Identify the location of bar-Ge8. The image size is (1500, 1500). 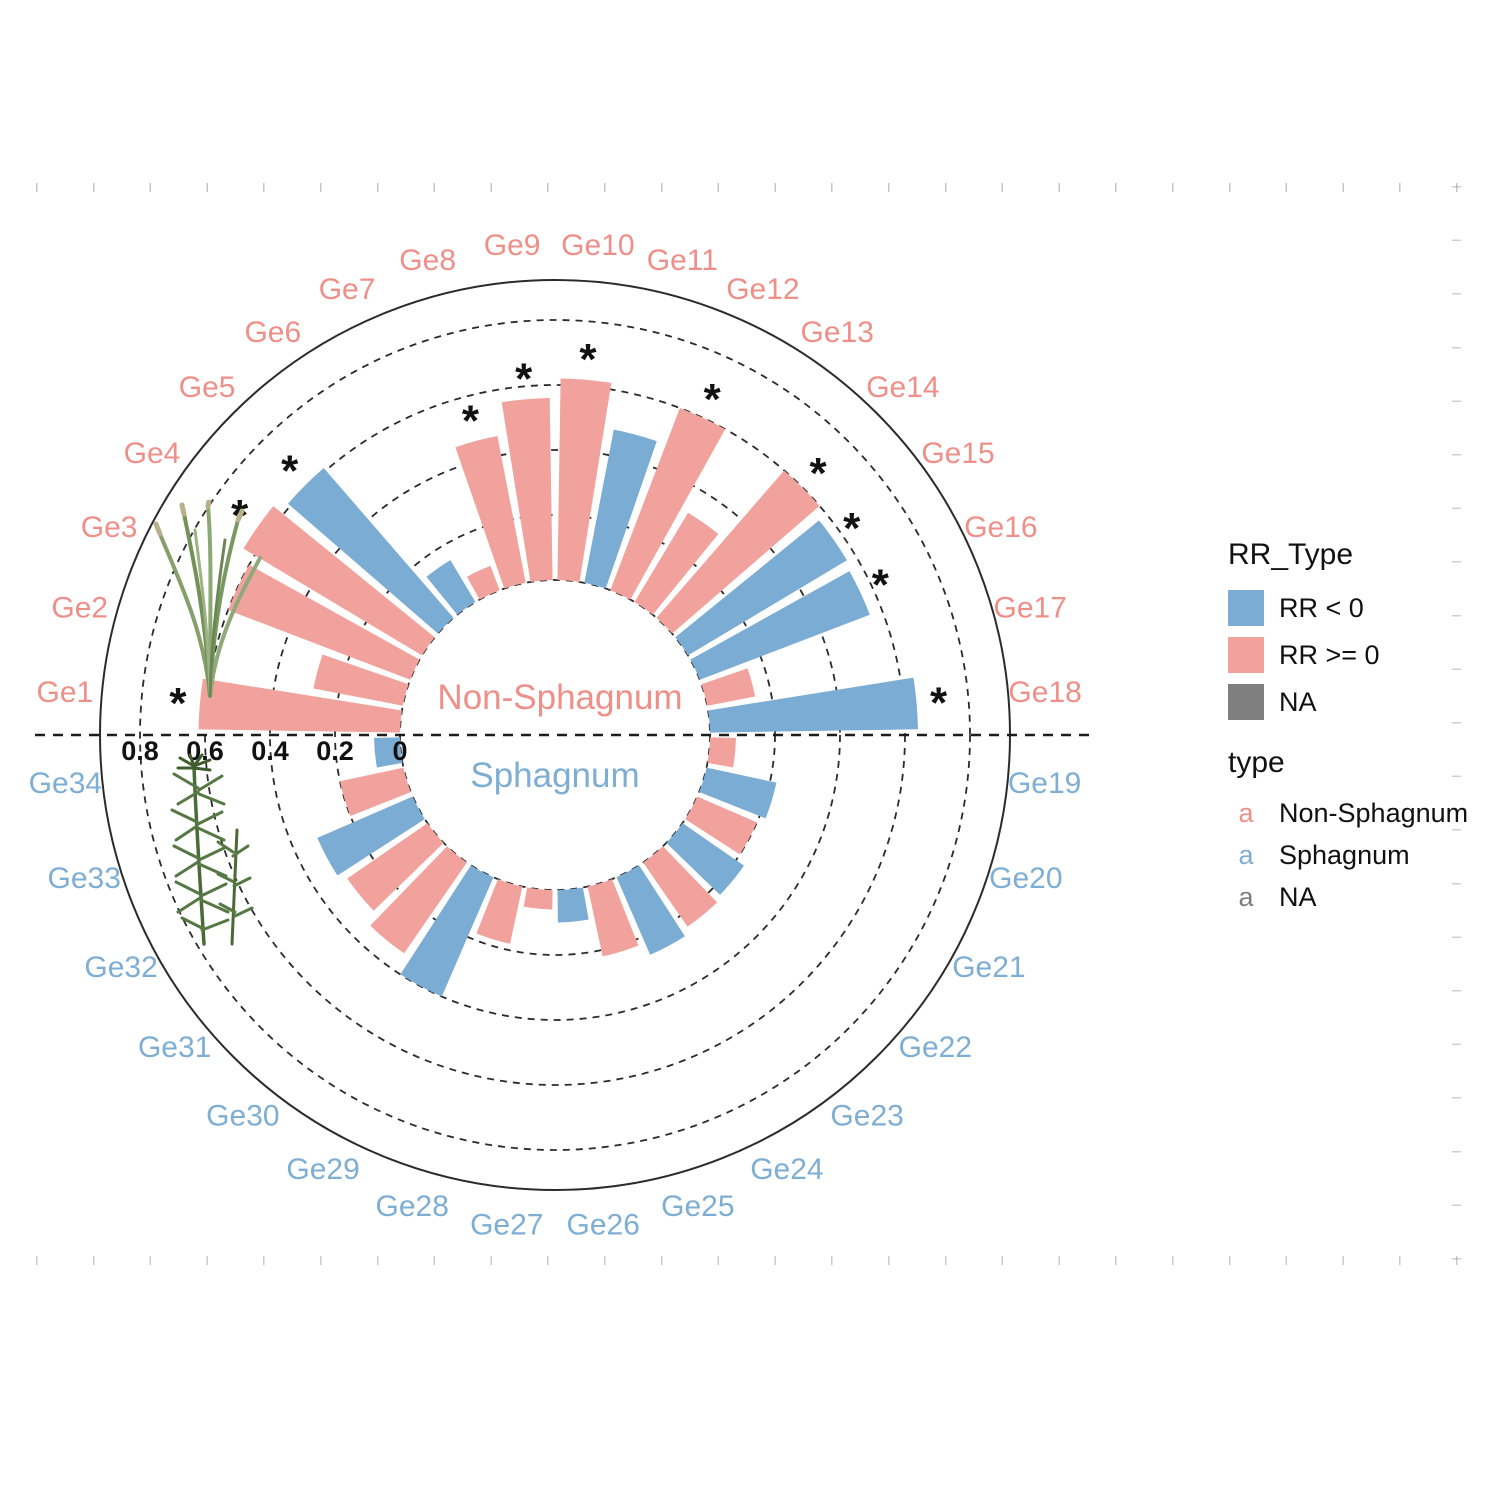
(490, 512).